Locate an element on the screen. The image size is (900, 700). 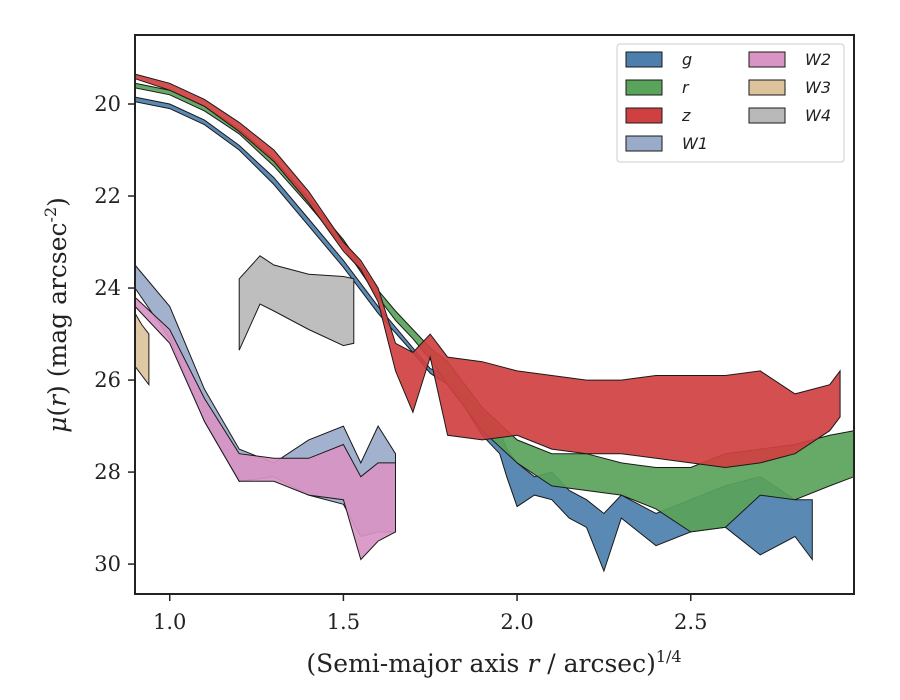
legend-swatch-w4 is located at coordinates (767, 115).